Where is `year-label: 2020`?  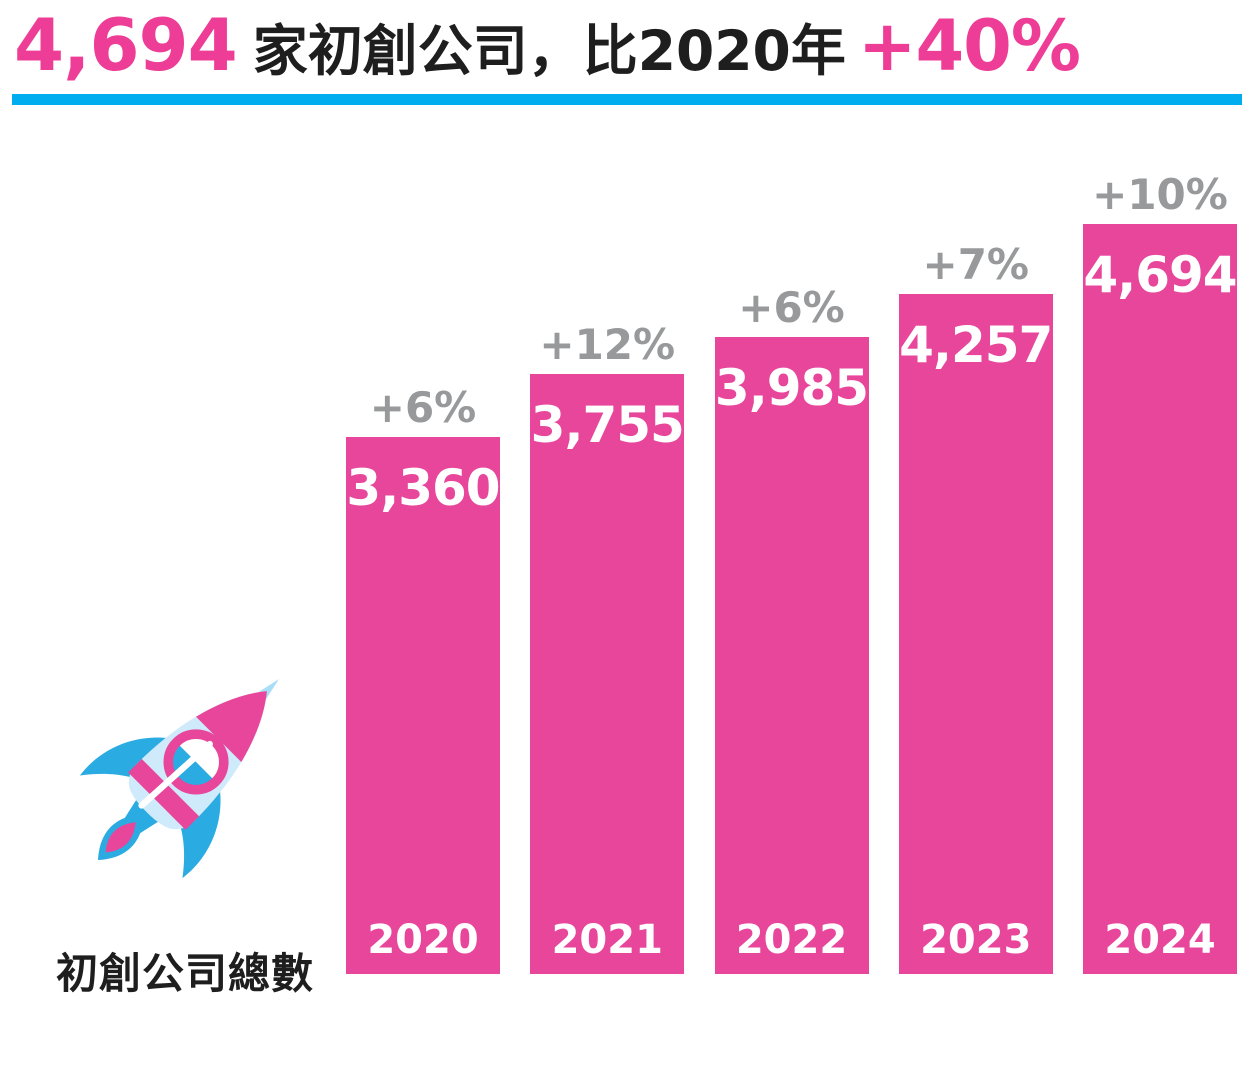
year-label: 2020 is located at coordinates (423, 940).